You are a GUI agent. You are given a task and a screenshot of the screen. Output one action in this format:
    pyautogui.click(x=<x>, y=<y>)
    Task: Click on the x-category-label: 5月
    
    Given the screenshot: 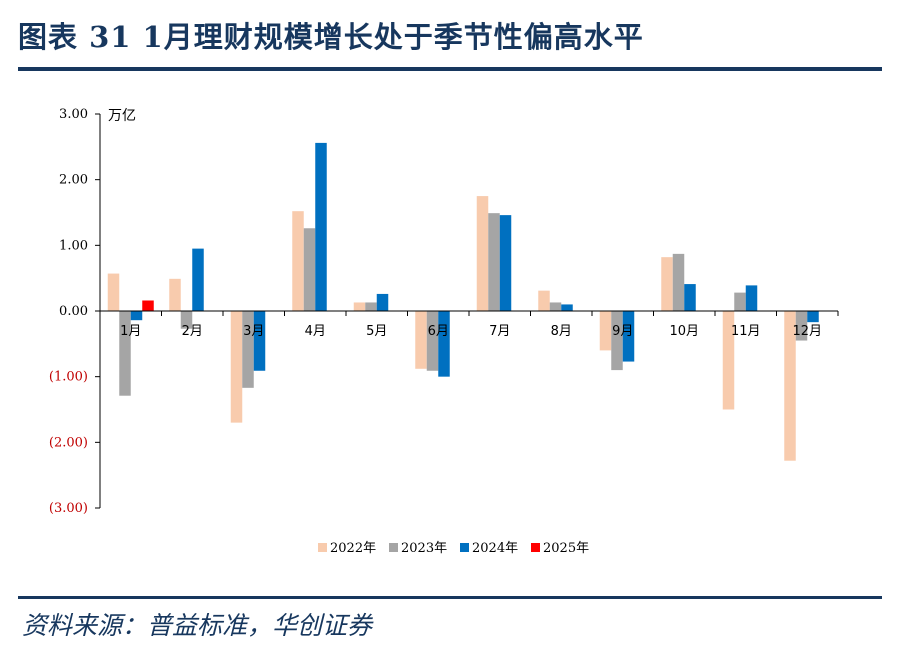 What is the action you would take?
    pyautogui.click(x=376, y=331)
    